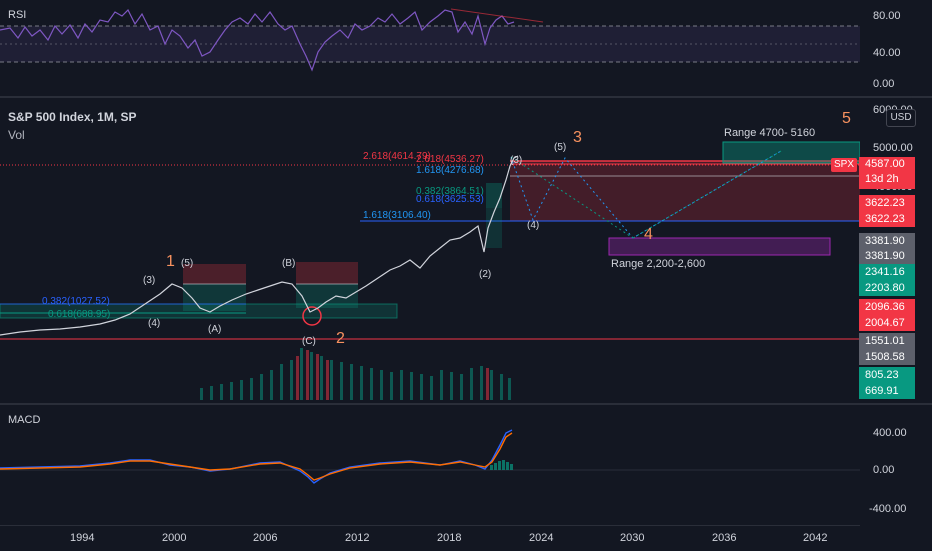 The height and width of the screenshot is (551, 932). I want to click on time-tick-1994: 1994, so click(82, 538).